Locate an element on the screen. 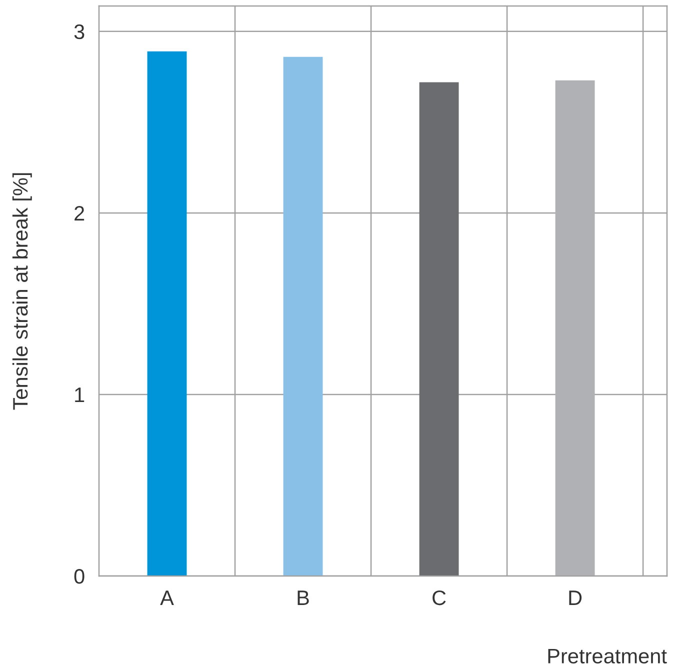  y-tick-label: 3 is located at coordinates (79, 32).